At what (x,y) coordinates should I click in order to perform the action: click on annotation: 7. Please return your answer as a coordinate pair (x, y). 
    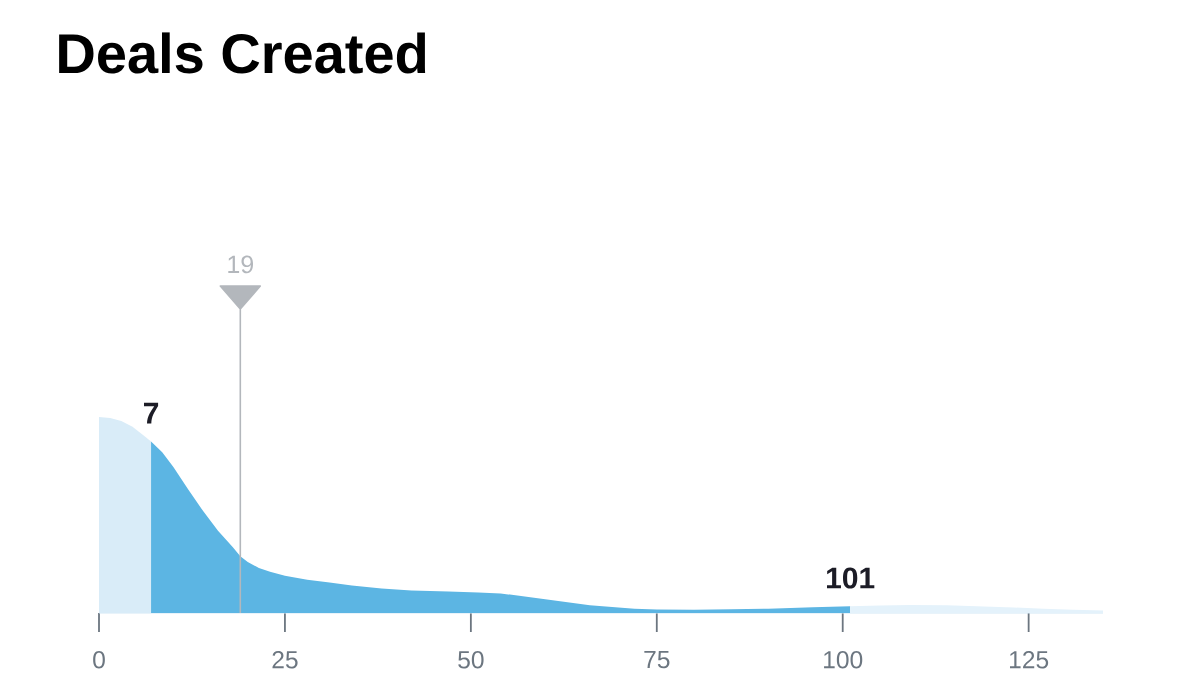
    Looking at the image, I should click on (151, 413).